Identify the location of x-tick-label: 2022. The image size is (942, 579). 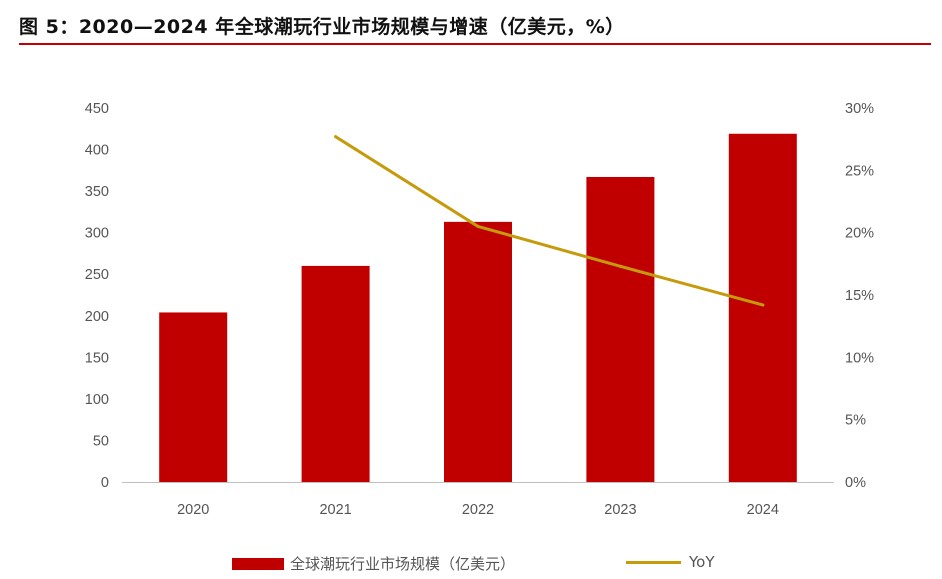
(478, 510).